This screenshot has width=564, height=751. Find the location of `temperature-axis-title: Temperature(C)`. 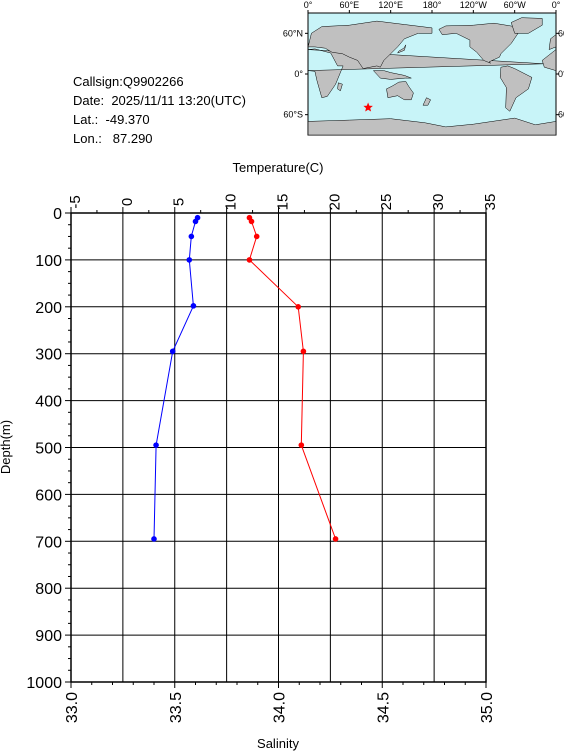

temperature-axis-title: Temperature(C) is located at coordinates (277, 167).